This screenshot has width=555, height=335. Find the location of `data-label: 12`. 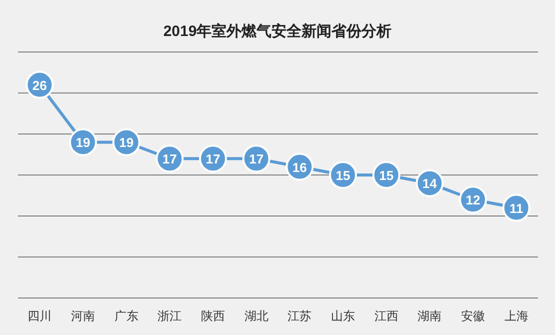

data-label: 12 is located at coordinates (473, 200).